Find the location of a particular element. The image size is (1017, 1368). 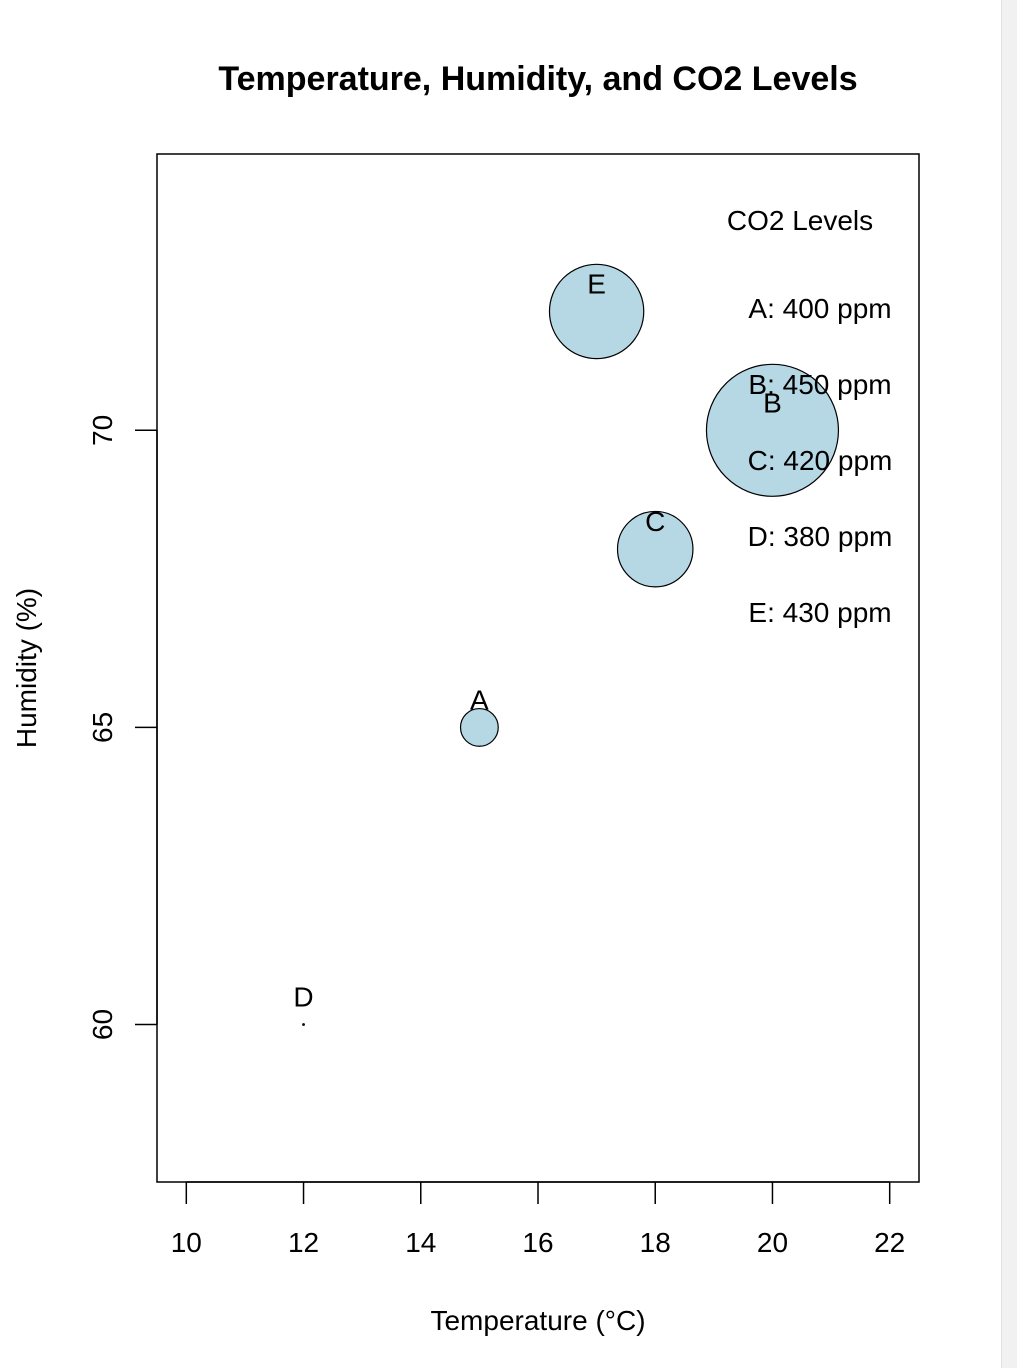

y-tick-label: 65 is located at coordinates (102, 727).